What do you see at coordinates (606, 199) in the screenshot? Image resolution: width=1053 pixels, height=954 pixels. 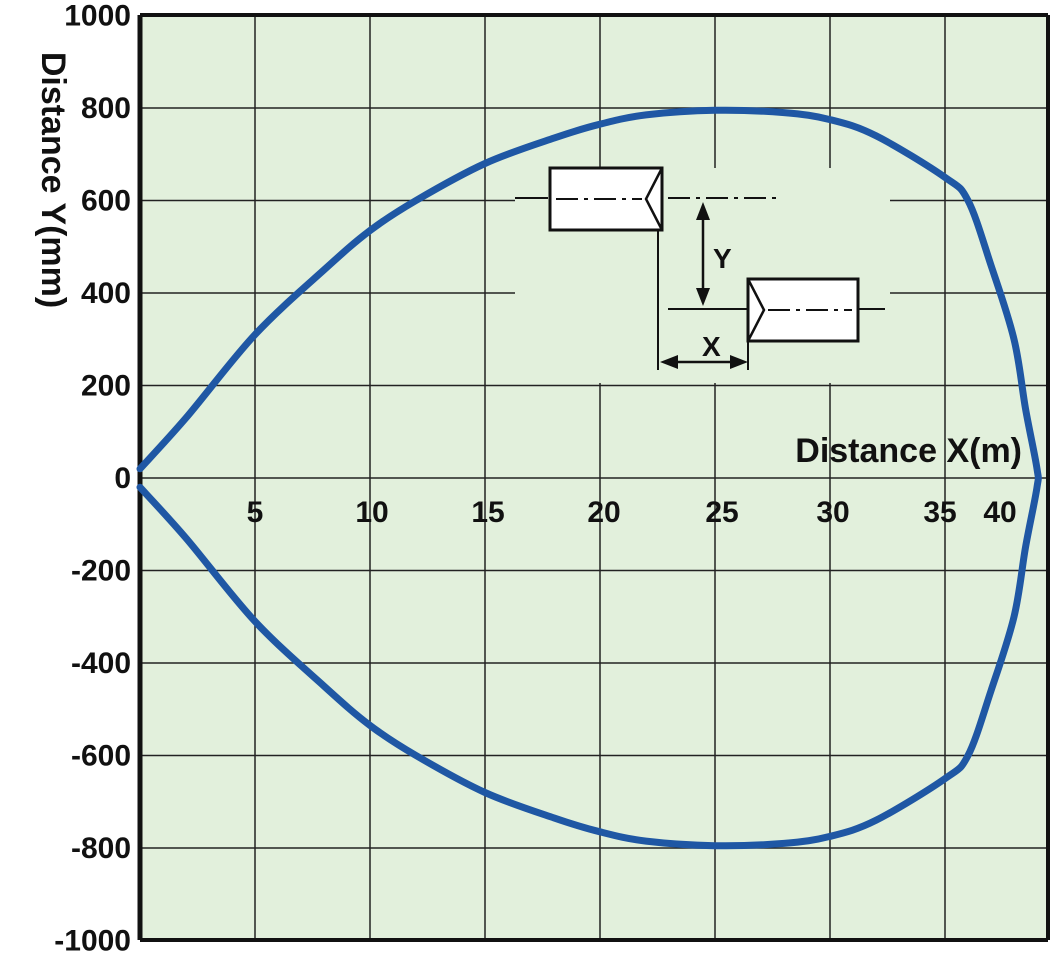 I see `emitter-unit` at bounding box center [606, 199].